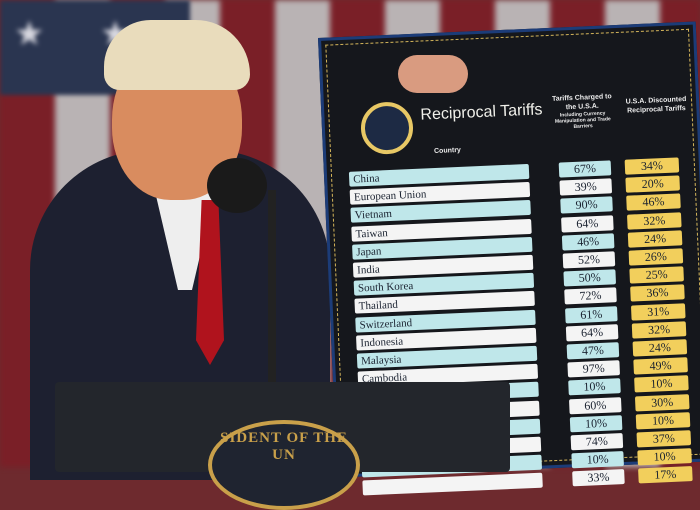 The height and width of the screenshot is (510, 700). Describe the element at coordinates (284, 465) in the screenshot. I see `podium-seal: SIDENT OF THE UN` at that location.